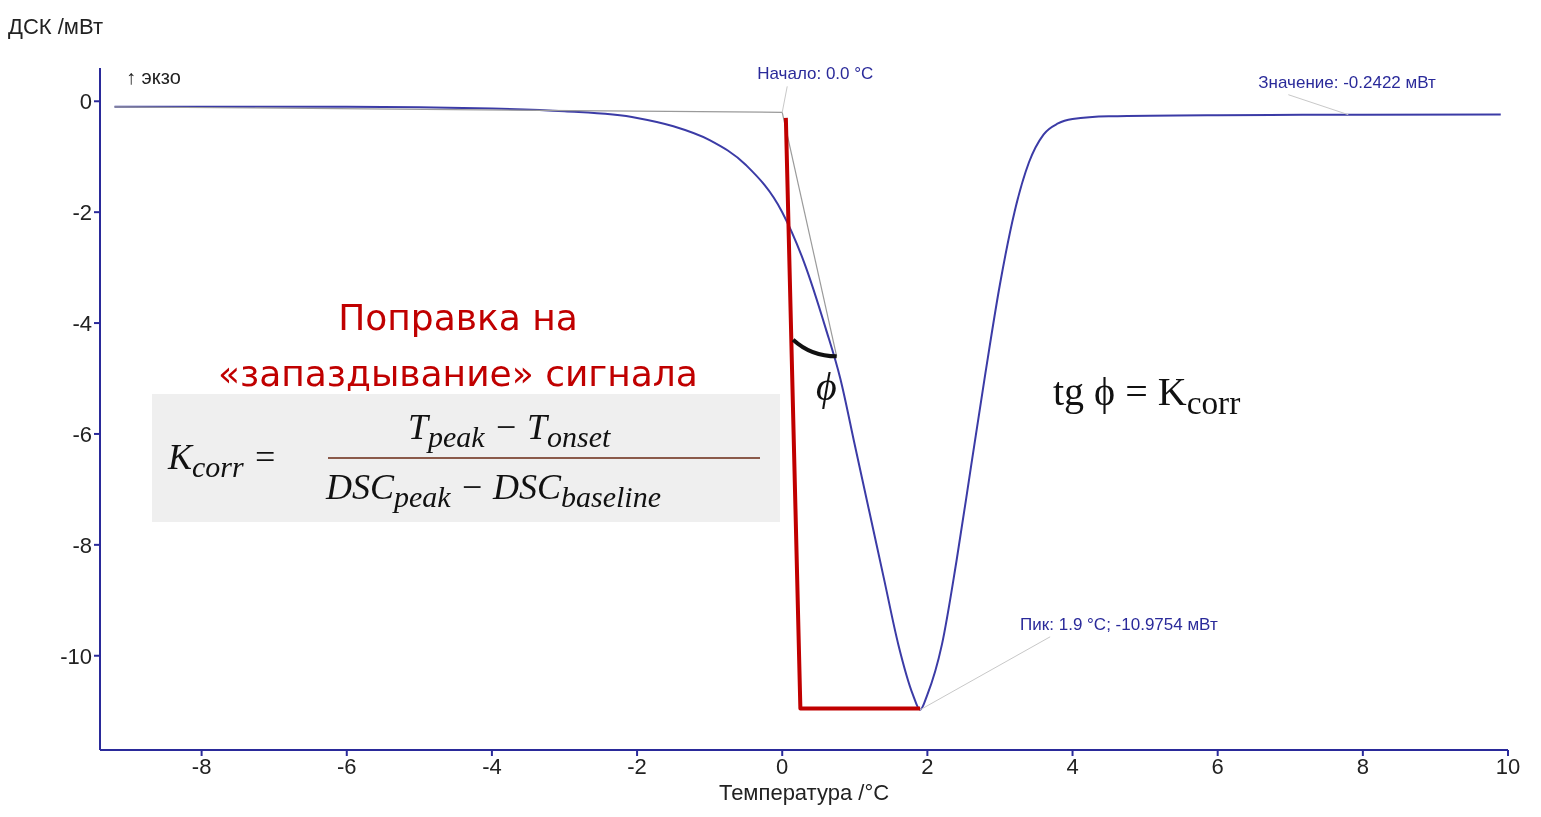  I want to click on x-tick-label: -6, so click(346, 766).